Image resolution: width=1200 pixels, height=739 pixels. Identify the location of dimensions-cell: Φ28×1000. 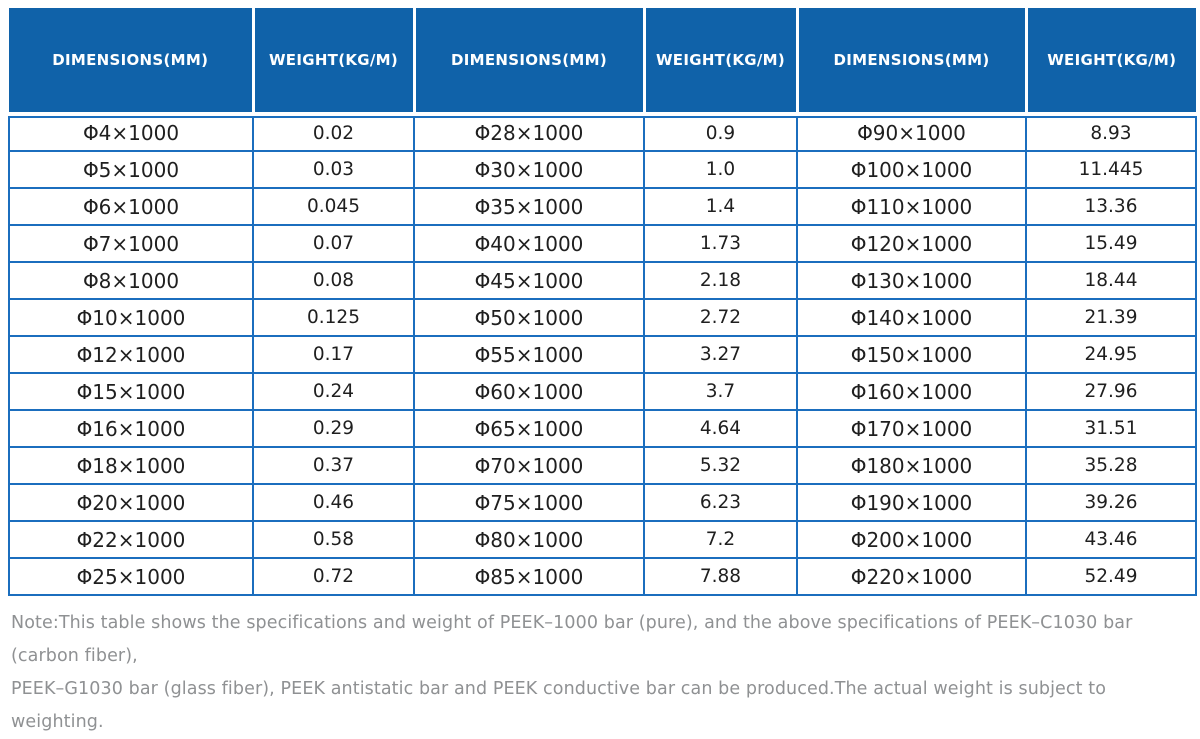
(529, 132).